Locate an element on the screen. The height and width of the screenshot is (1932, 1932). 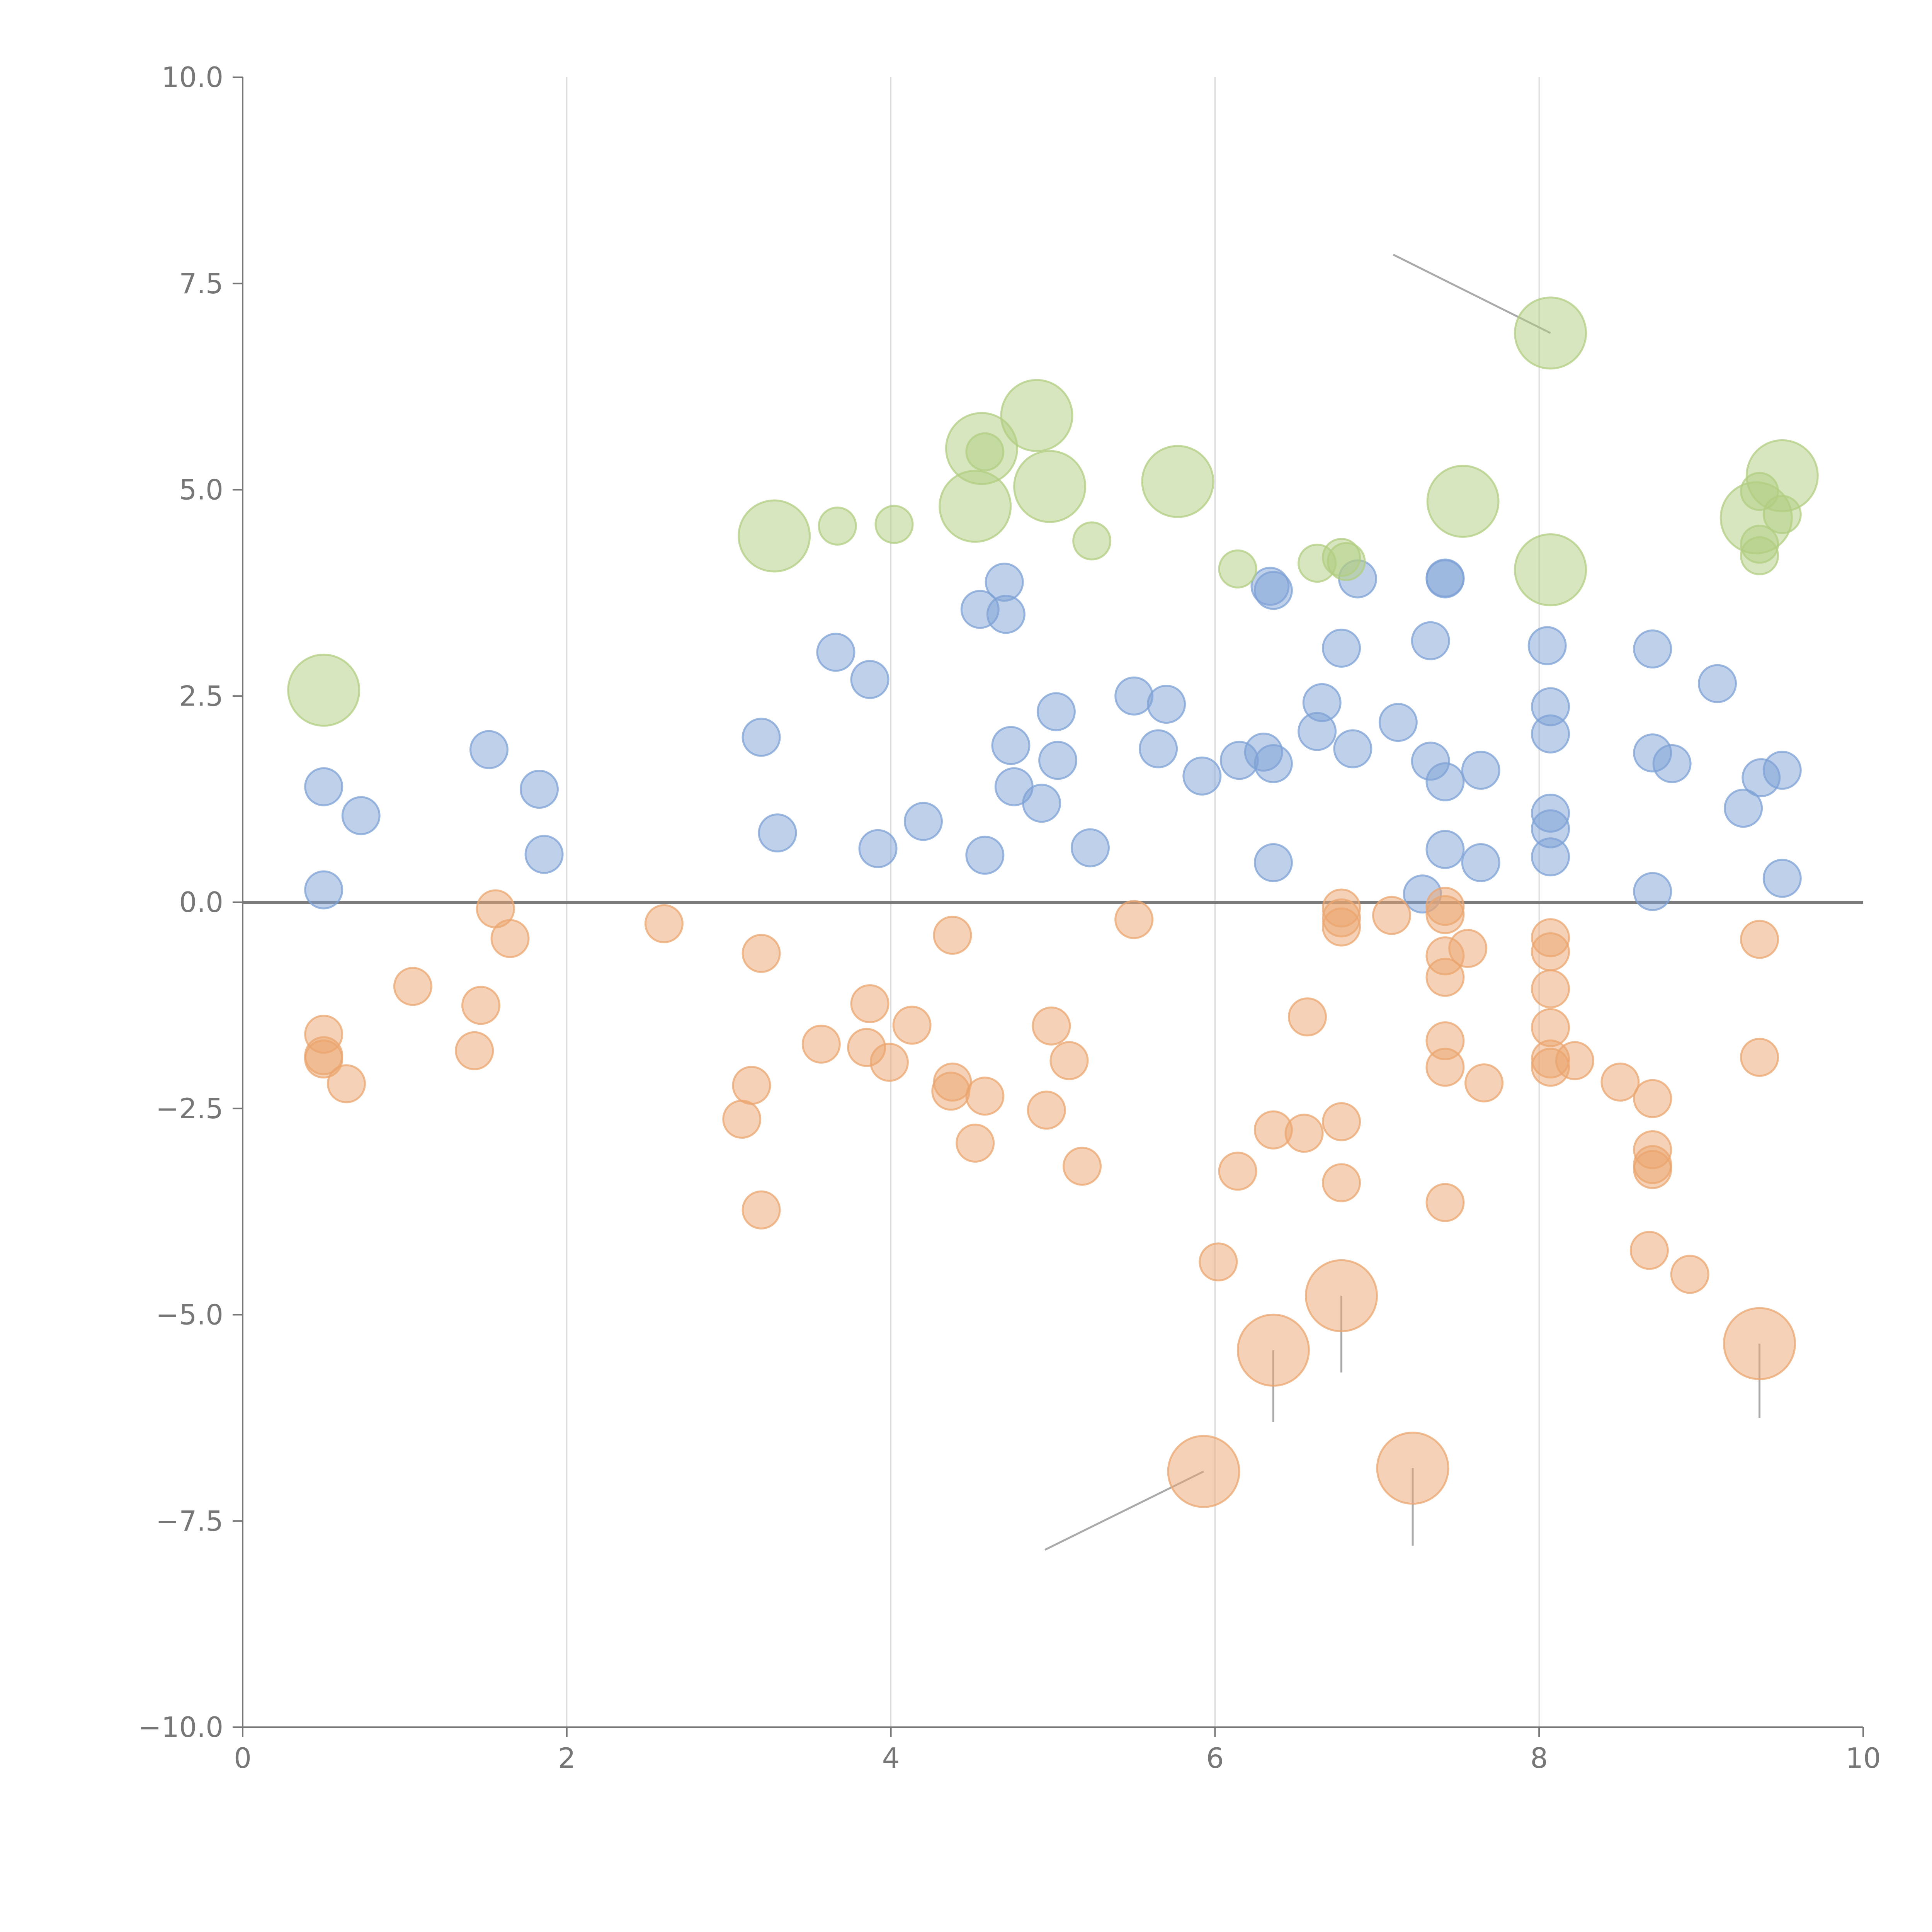
x-tick-label: 8 is located at coordinates (1539, 1758).